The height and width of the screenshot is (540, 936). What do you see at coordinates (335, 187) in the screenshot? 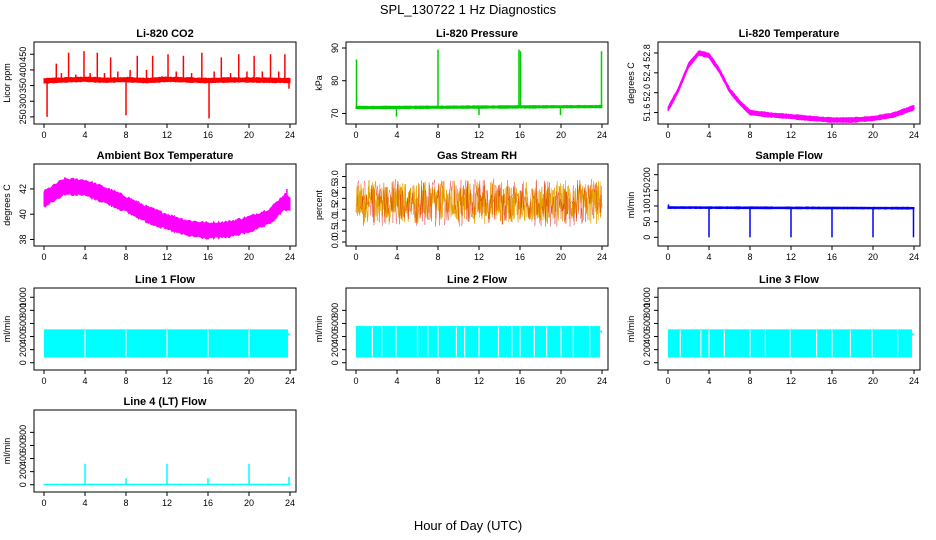
I see `y-tick-label: 2.5` at bounding box center [335, 187].